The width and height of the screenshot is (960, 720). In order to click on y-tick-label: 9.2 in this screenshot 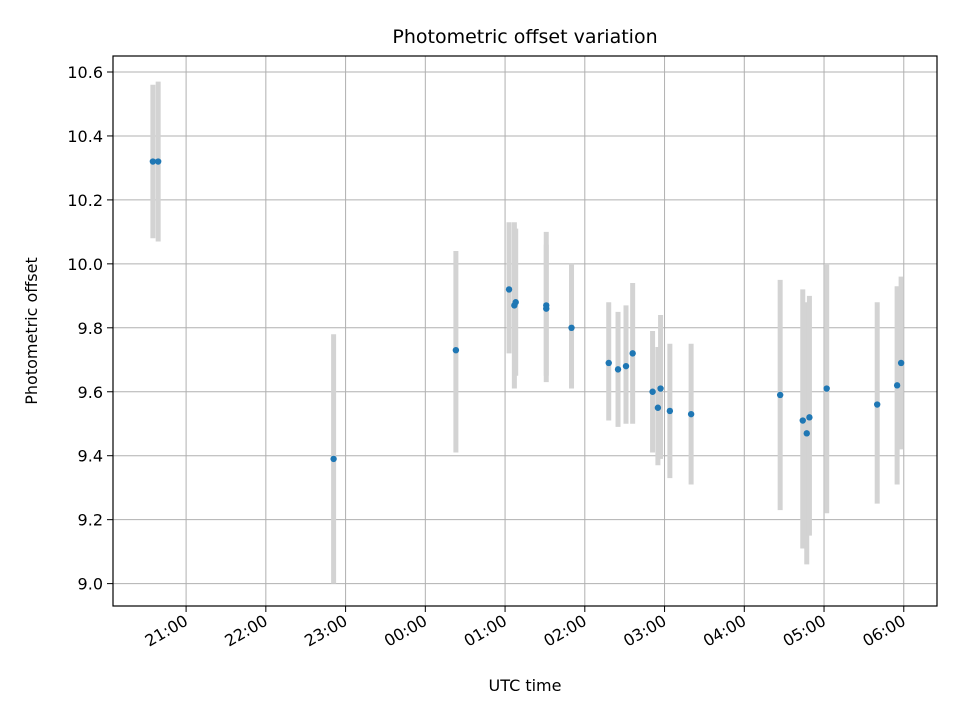, I will do `click(90, 520)`.